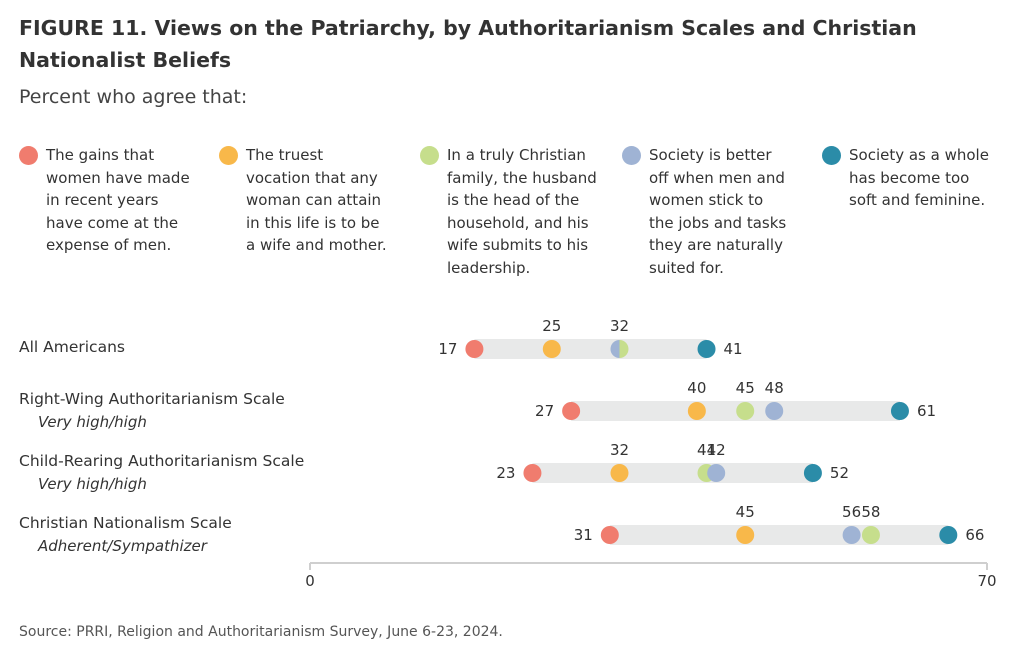  I want to click on legend-label-line: leadership., so click(489, 267).